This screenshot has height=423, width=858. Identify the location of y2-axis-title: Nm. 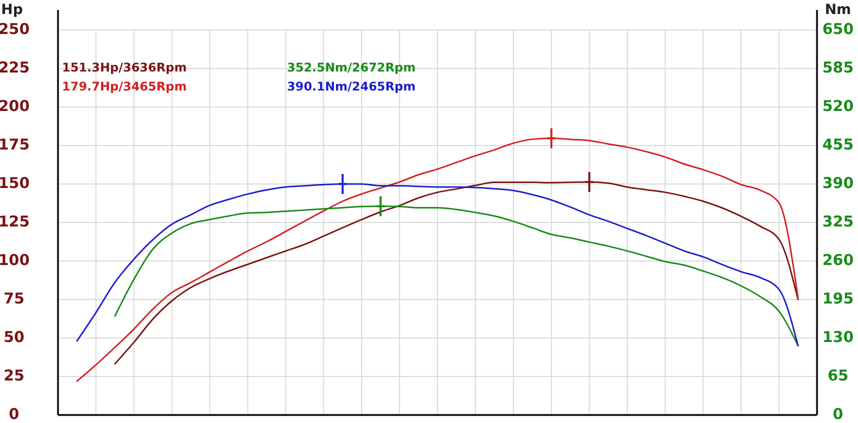
(838, 10).